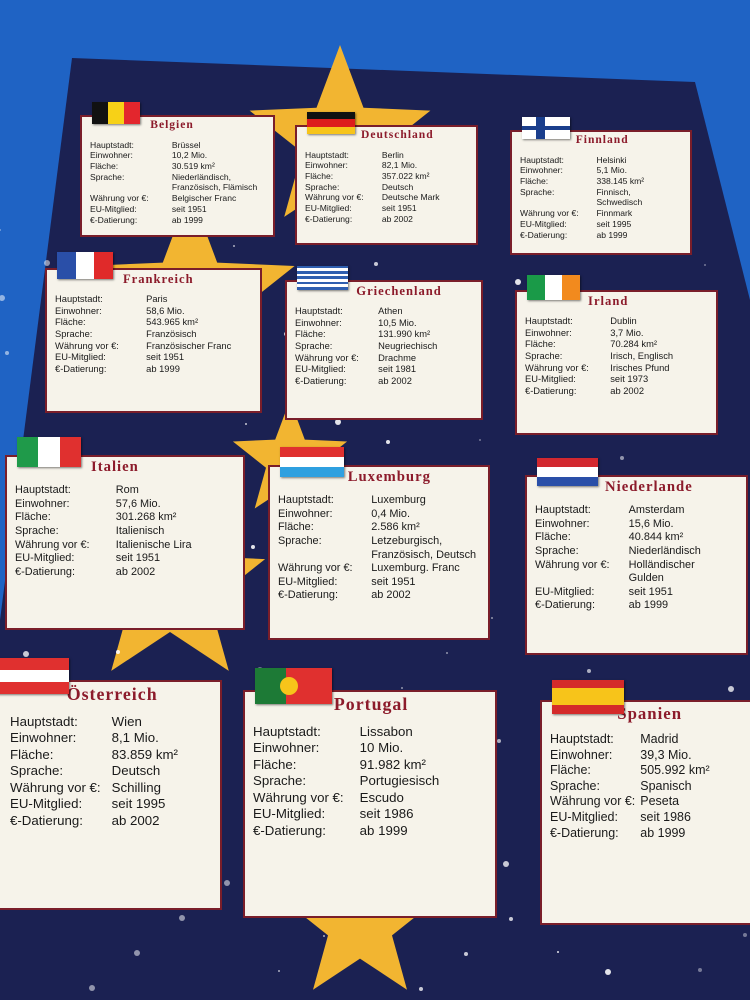  I want to click on info-row-capital: Hauptstadt: Rom, so click(127, 491).